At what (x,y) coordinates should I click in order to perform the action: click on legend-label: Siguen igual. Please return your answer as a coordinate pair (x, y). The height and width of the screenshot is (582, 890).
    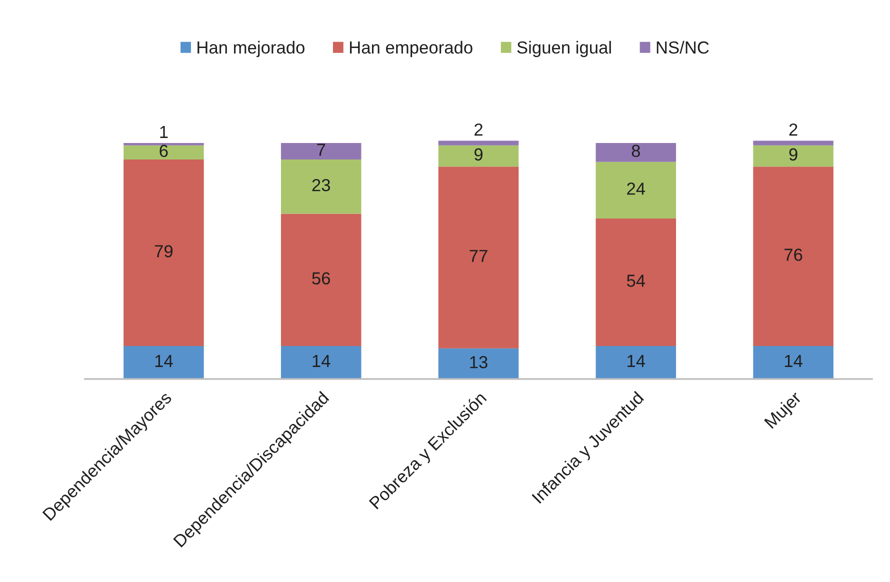
    Looking at the image, I should click on (564, 49).